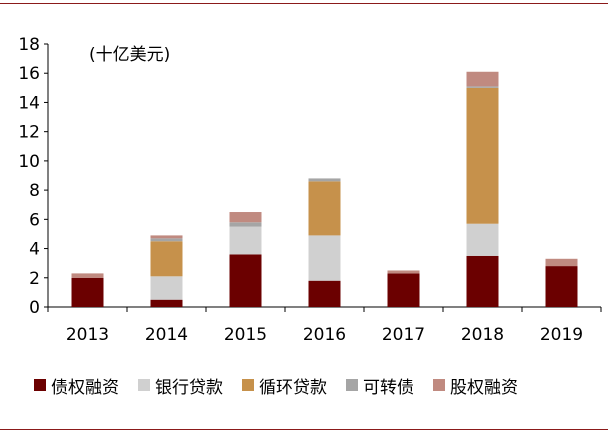  I want to click on legend-item-equity-financing: 股权融资, so click(475, 385).